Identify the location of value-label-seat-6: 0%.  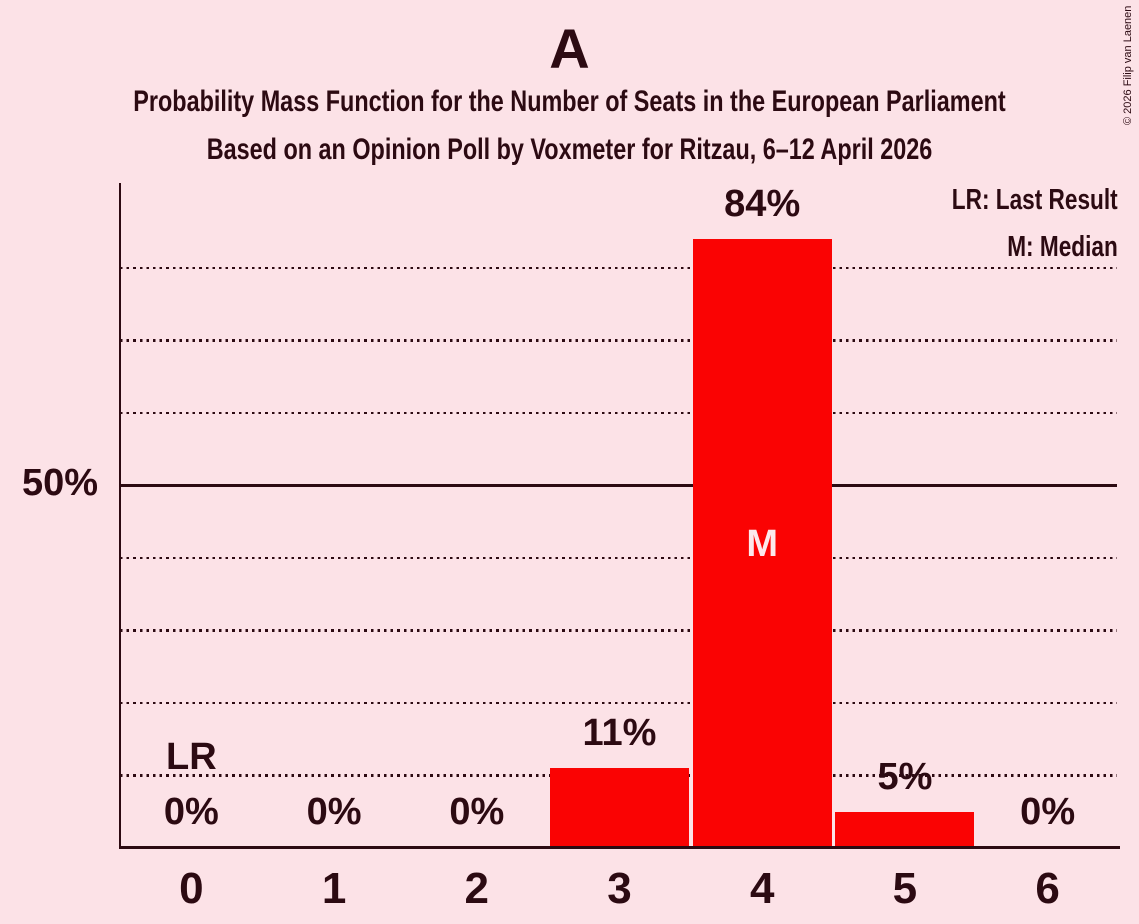
(1048, 812).